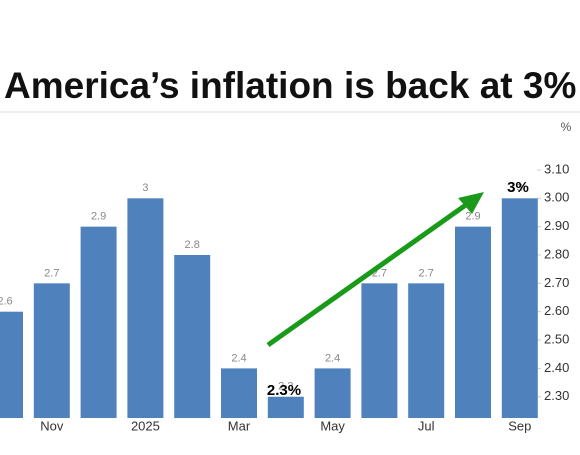 Image resolution: width=580 pixels, height=455 pixels. I want to click on annotation: 2.3%, so click(284, 390).